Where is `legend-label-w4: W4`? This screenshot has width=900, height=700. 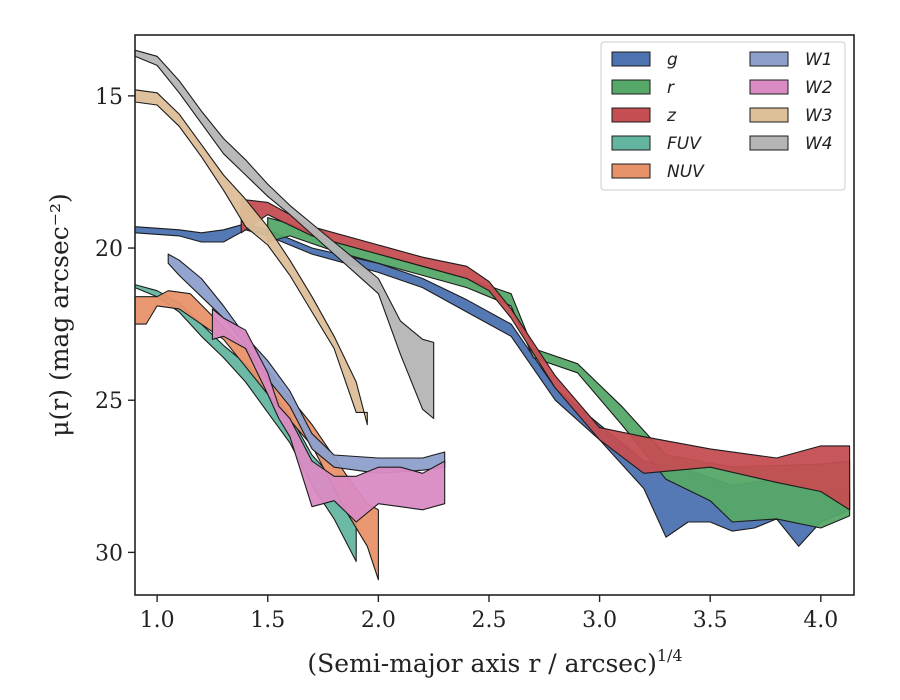 legend-label-w4: W4 is located at coordinates (819, 144).